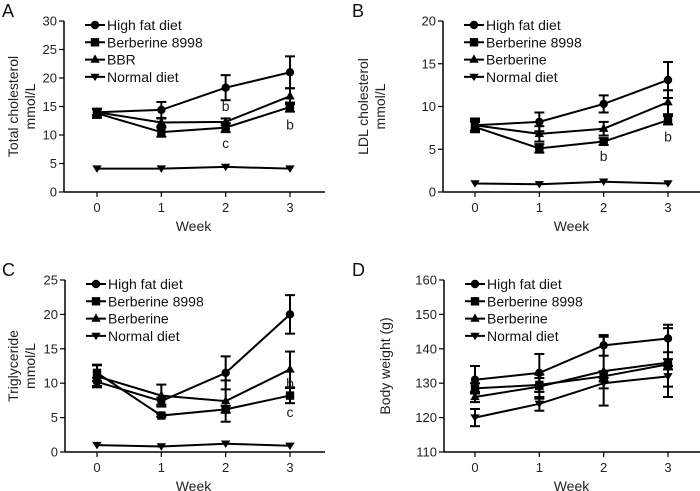 Image resolution: width=700 pixels, height=491 pixels. I want to click on y-axis-label: Total cholesterol, so click(13, 106).